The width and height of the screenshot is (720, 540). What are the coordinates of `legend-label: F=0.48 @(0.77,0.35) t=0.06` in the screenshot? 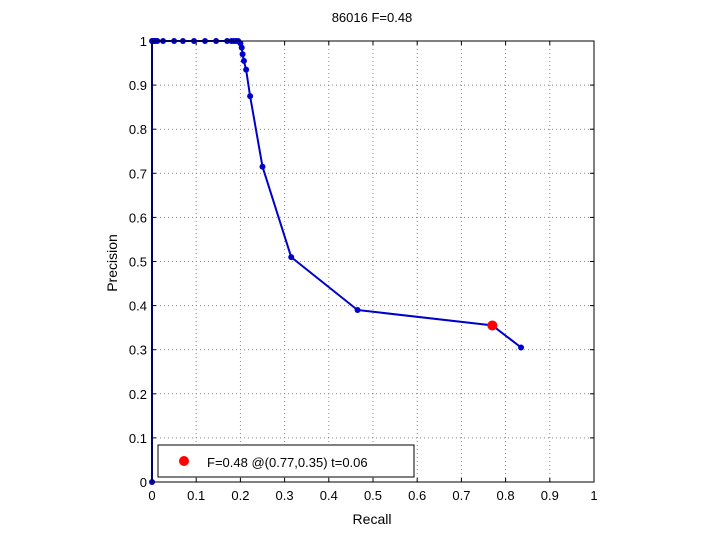 It's located at (287, 462).